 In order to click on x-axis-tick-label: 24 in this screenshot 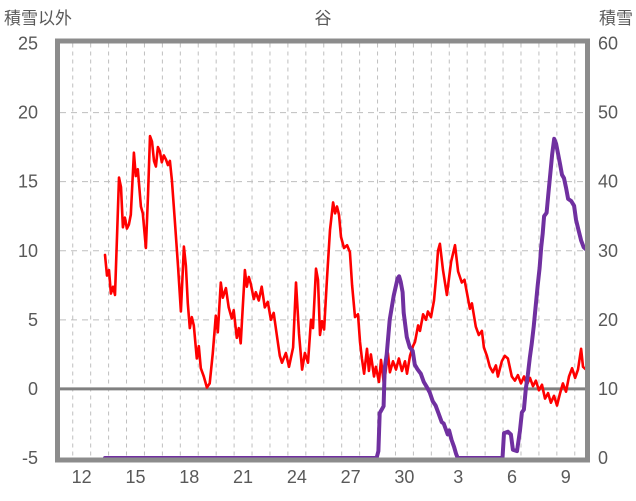, I will do `click(297, 477)`.